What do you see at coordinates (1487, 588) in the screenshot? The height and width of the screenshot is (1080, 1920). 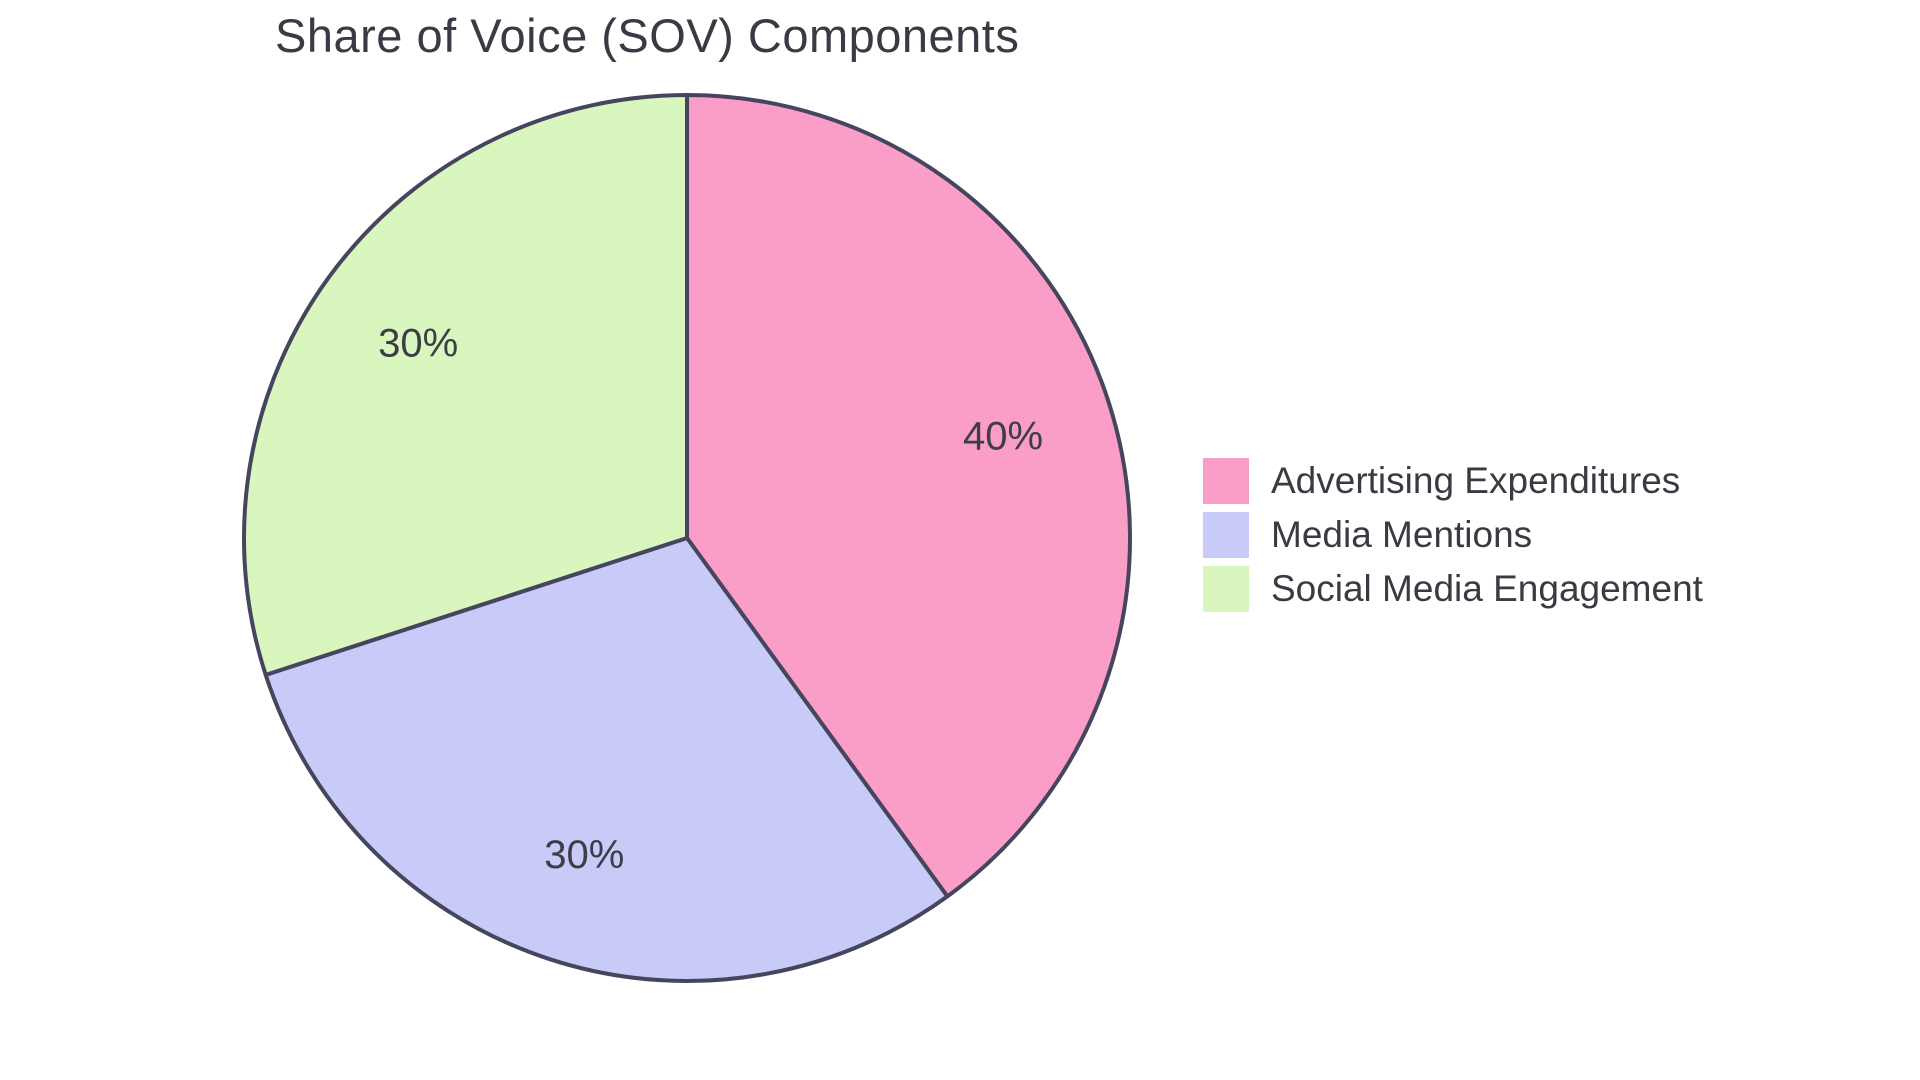 I see `legend-label: Social Media Engagement` at bounding box center [1487, 588].